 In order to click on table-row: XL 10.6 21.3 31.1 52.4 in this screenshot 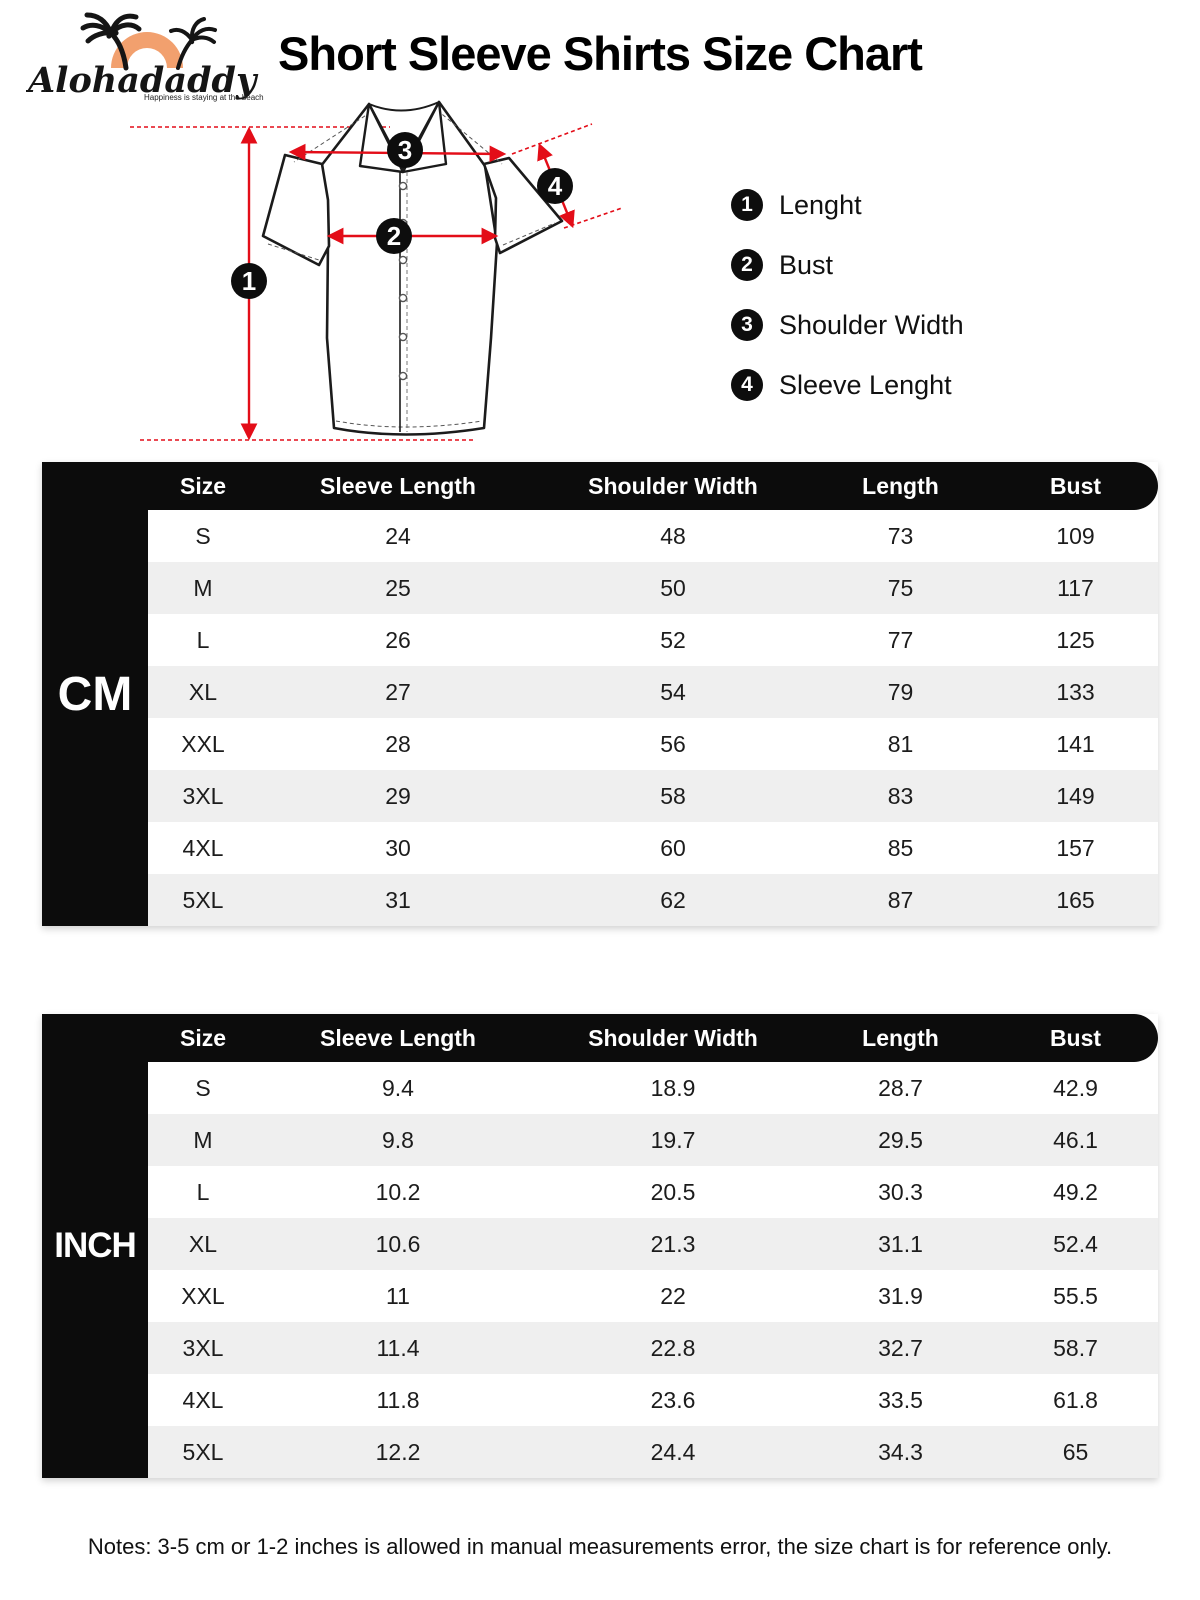, I will do `click(653, 1244)`.